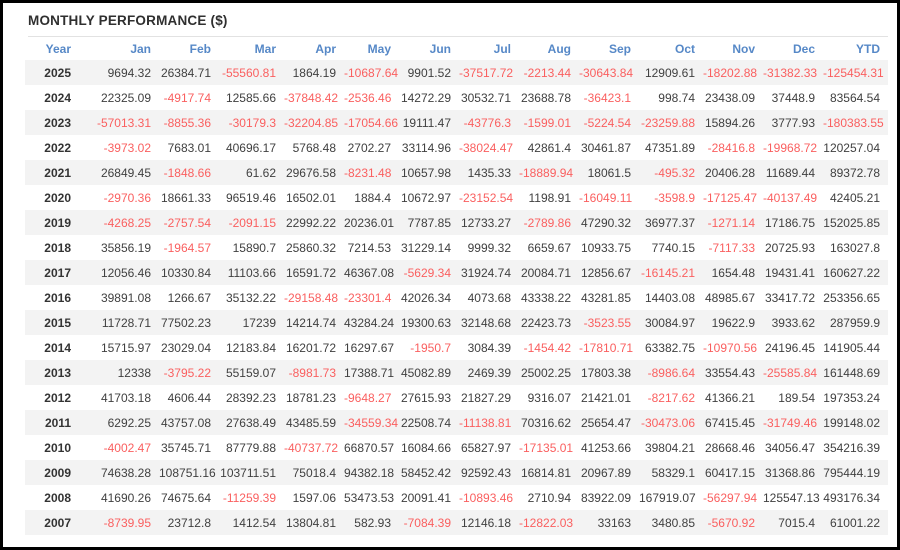 Image resolution: width=900 pixels, height=550 pixels. What do you see at coordinates (250, 97) in the screenshot?
I see `value-cell: 12585.66` at bounding box center [250, 97].